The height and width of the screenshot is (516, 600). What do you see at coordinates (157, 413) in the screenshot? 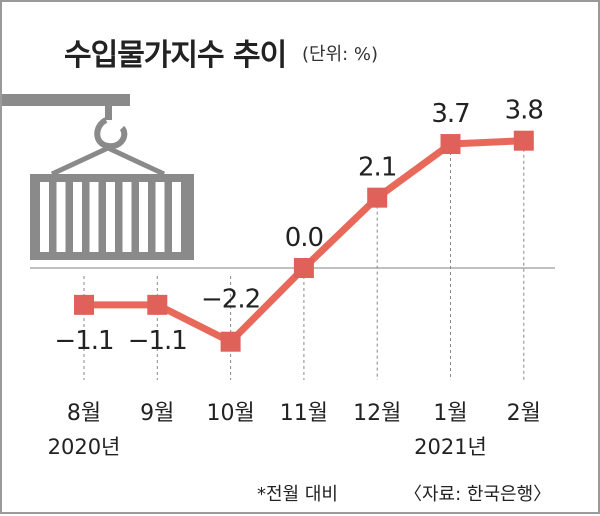
I see `x-tick-label: 9월` at bounding box center [157, 413].